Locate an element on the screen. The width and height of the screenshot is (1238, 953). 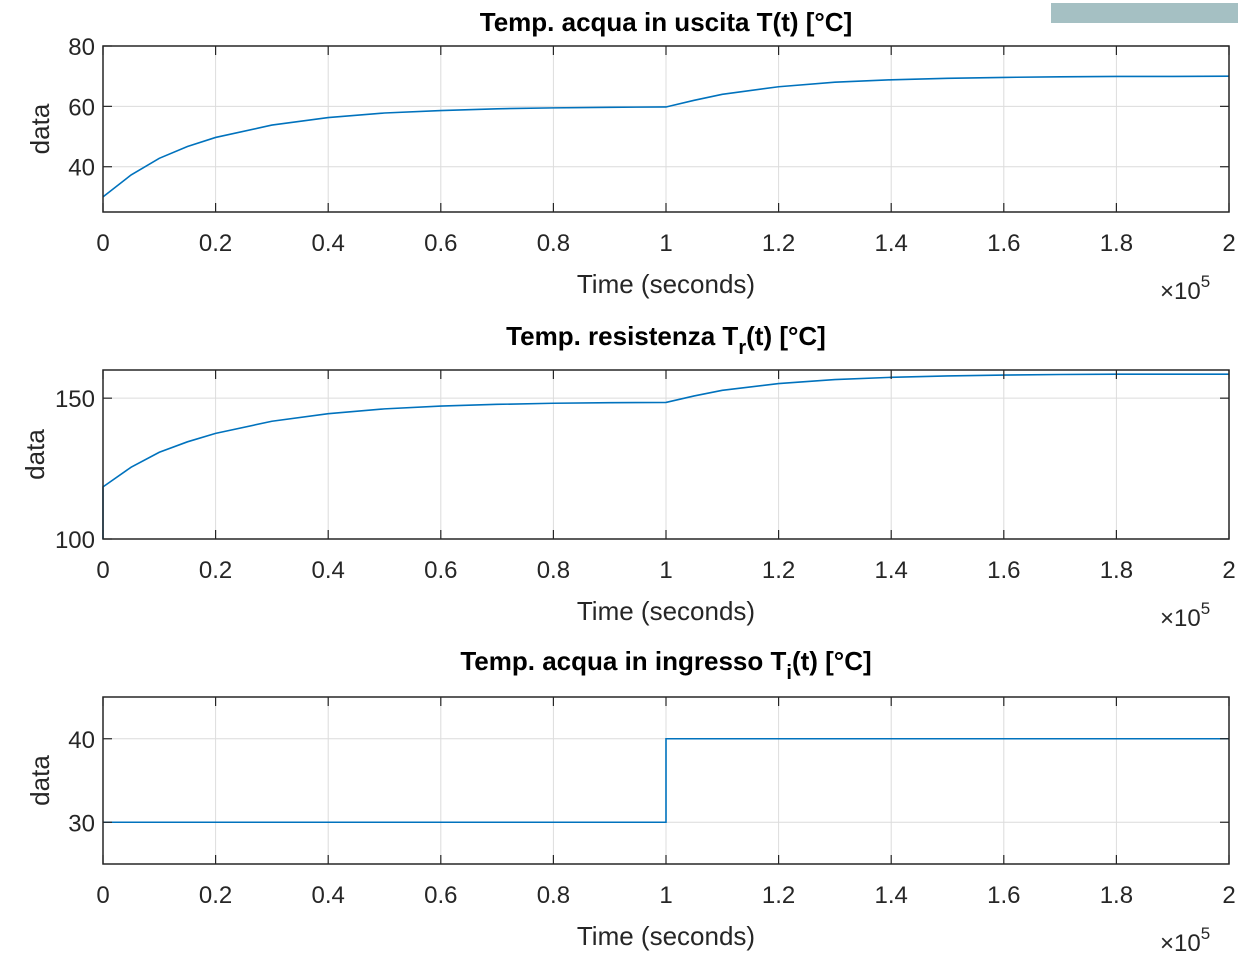
y-tick-label: 100 is located at coordinates (75, 540).